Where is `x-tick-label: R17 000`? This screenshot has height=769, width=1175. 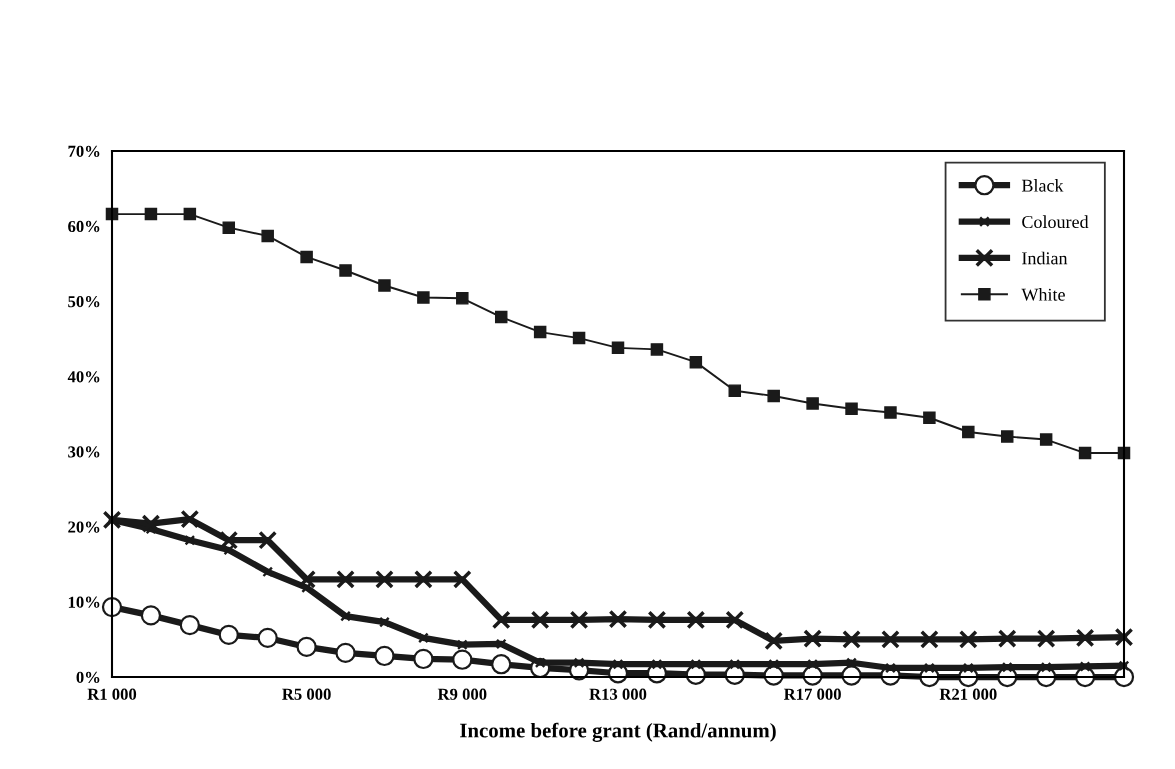
x-tick-label: R17 000 is located at coordinates (812, 694).